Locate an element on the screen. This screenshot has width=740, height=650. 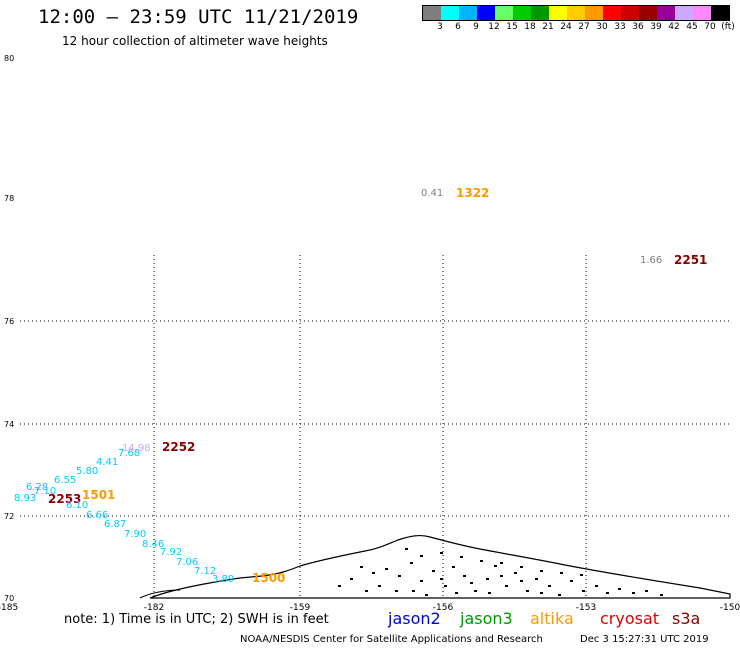
legend-tick-label: 36 is located at coordinates (638, 27).